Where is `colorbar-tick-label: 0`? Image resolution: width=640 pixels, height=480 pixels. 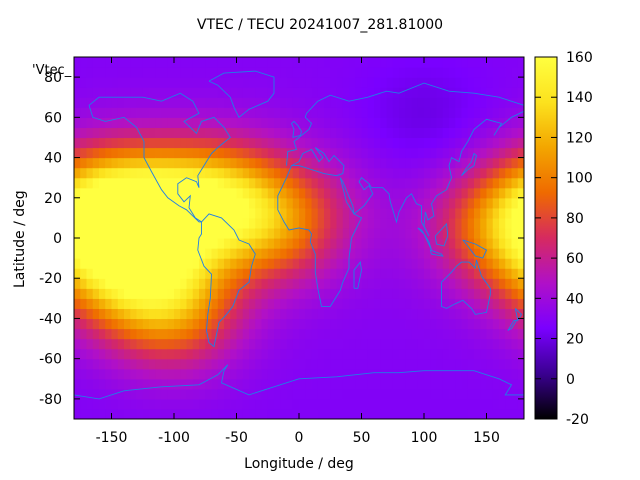
colorbar-tick-label: 0 is located at coordinates (570, 380).